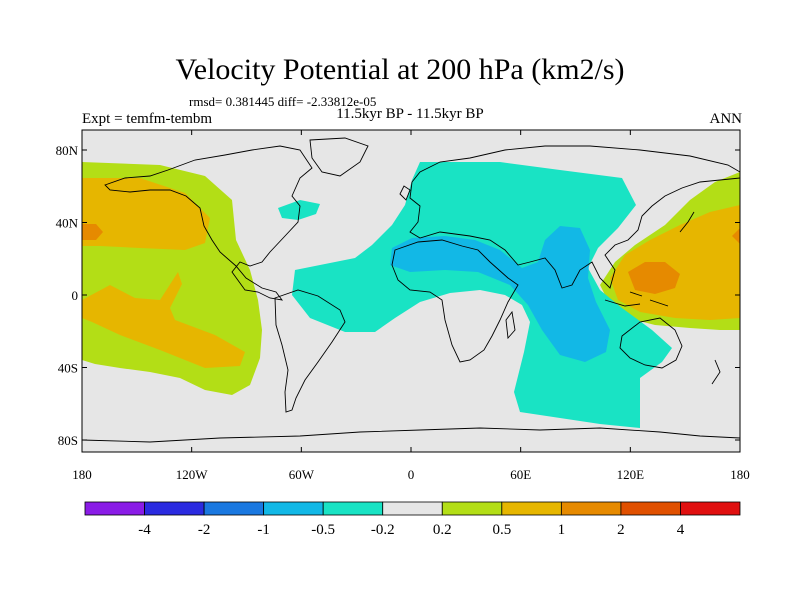 Image resolution: width=800 pixels, height=600 pixels. Describe the element at coordinates (412, 519) in the screenshot. I see `colorbar: -4 -2 -1 -0.5 -0.2 0.2 0.5 1 2 4` at that location.